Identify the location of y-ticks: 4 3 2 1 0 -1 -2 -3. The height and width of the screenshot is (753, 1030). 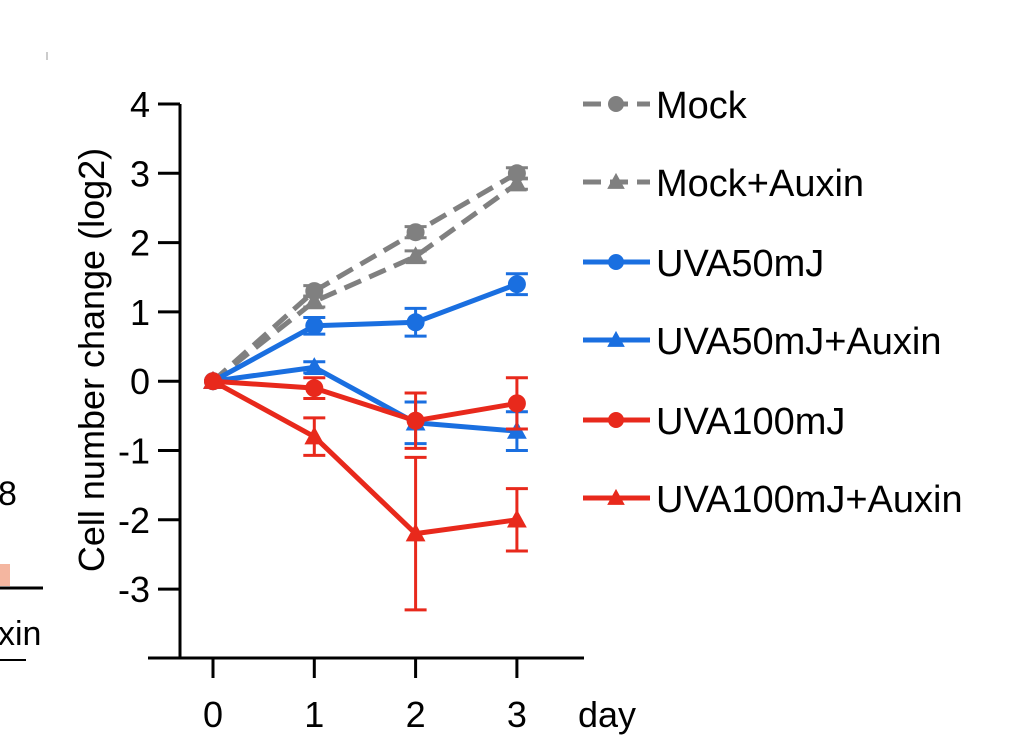
(149, 347).